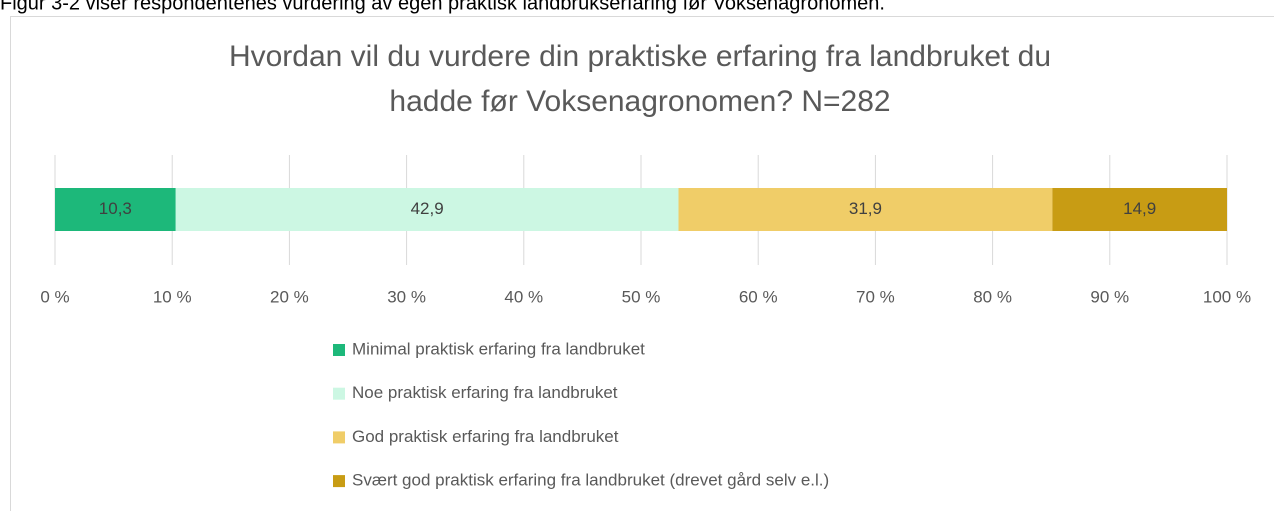 This screenshot has width=1274, height=511. What do you see at coordinates (1109, 296) in the screenshot?
I see `x-tick-label: 90 %` at bounding box center [1109, 296].